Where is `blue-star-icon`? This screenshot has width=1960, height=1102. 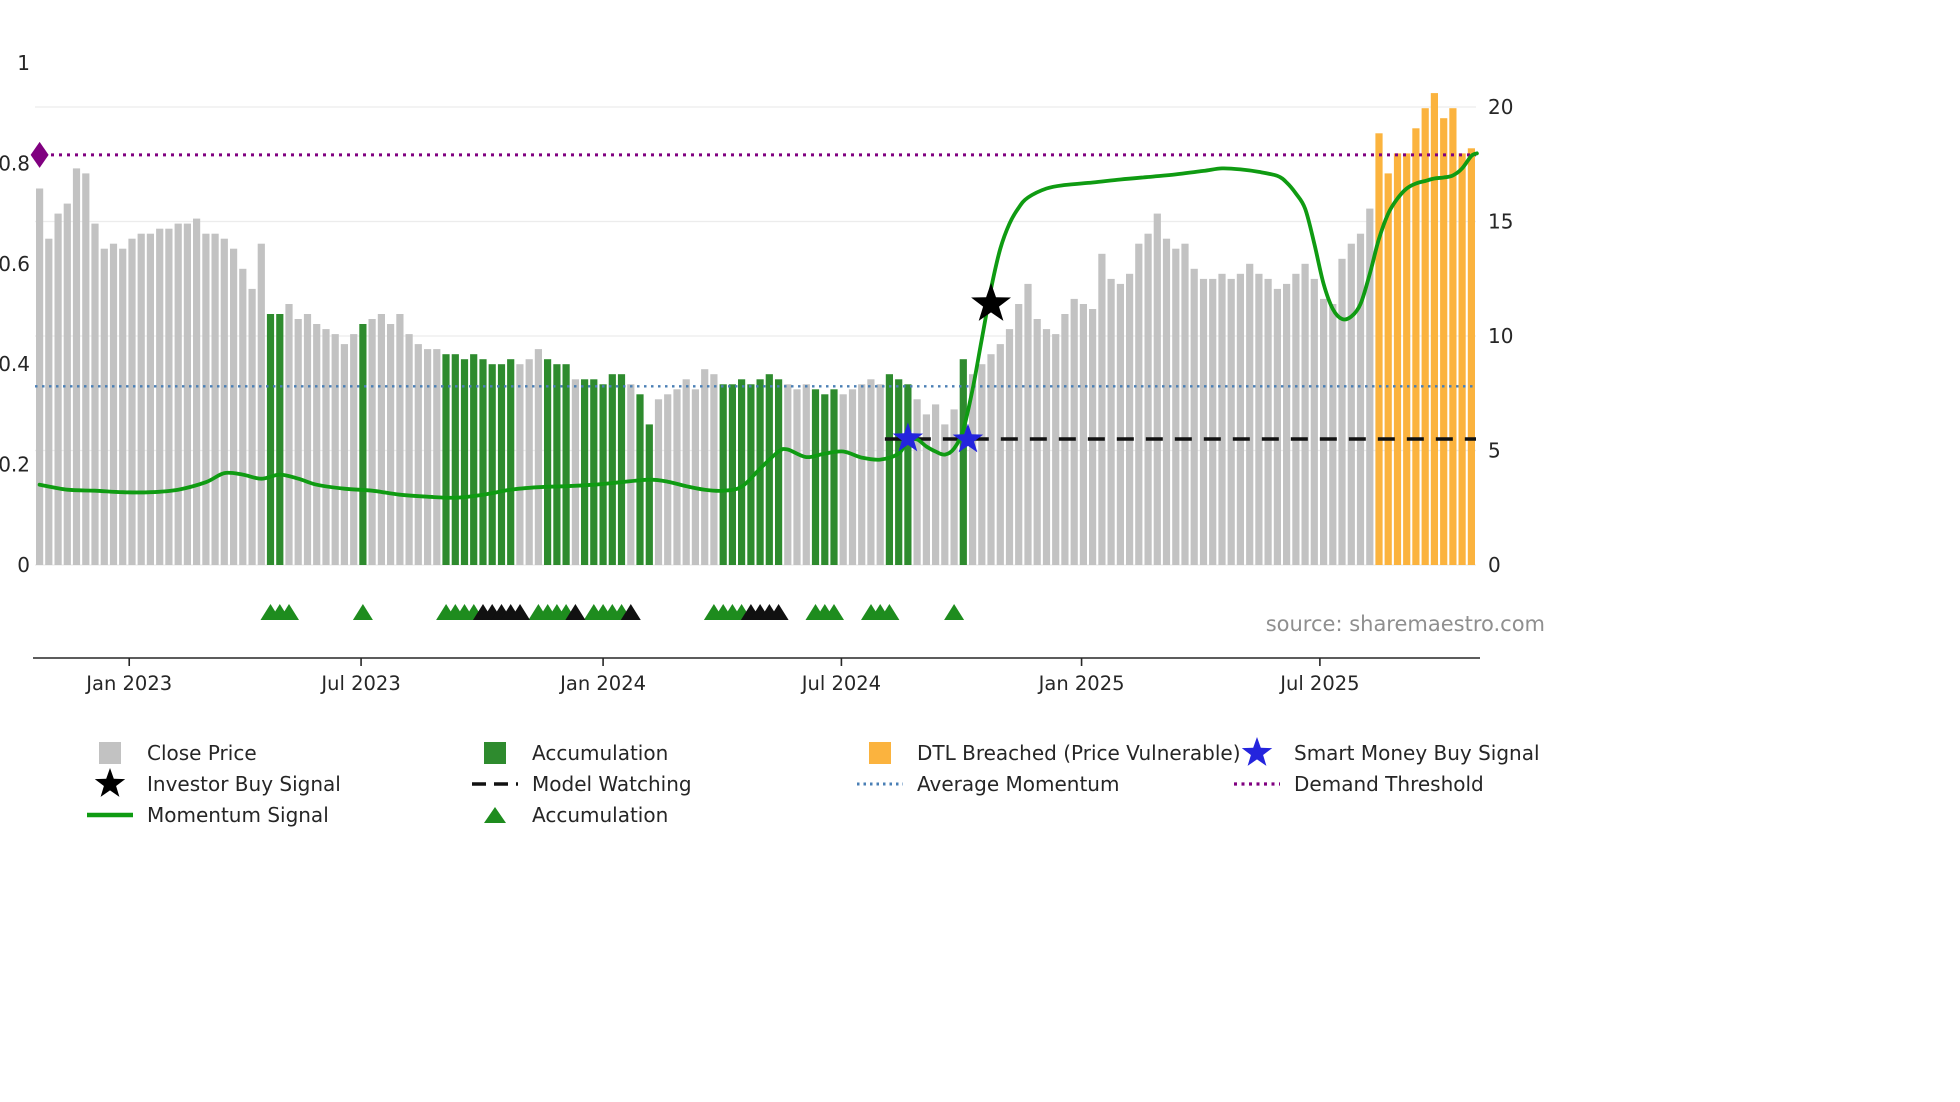
blue-star-icon is located at coordinates (1257, 751).